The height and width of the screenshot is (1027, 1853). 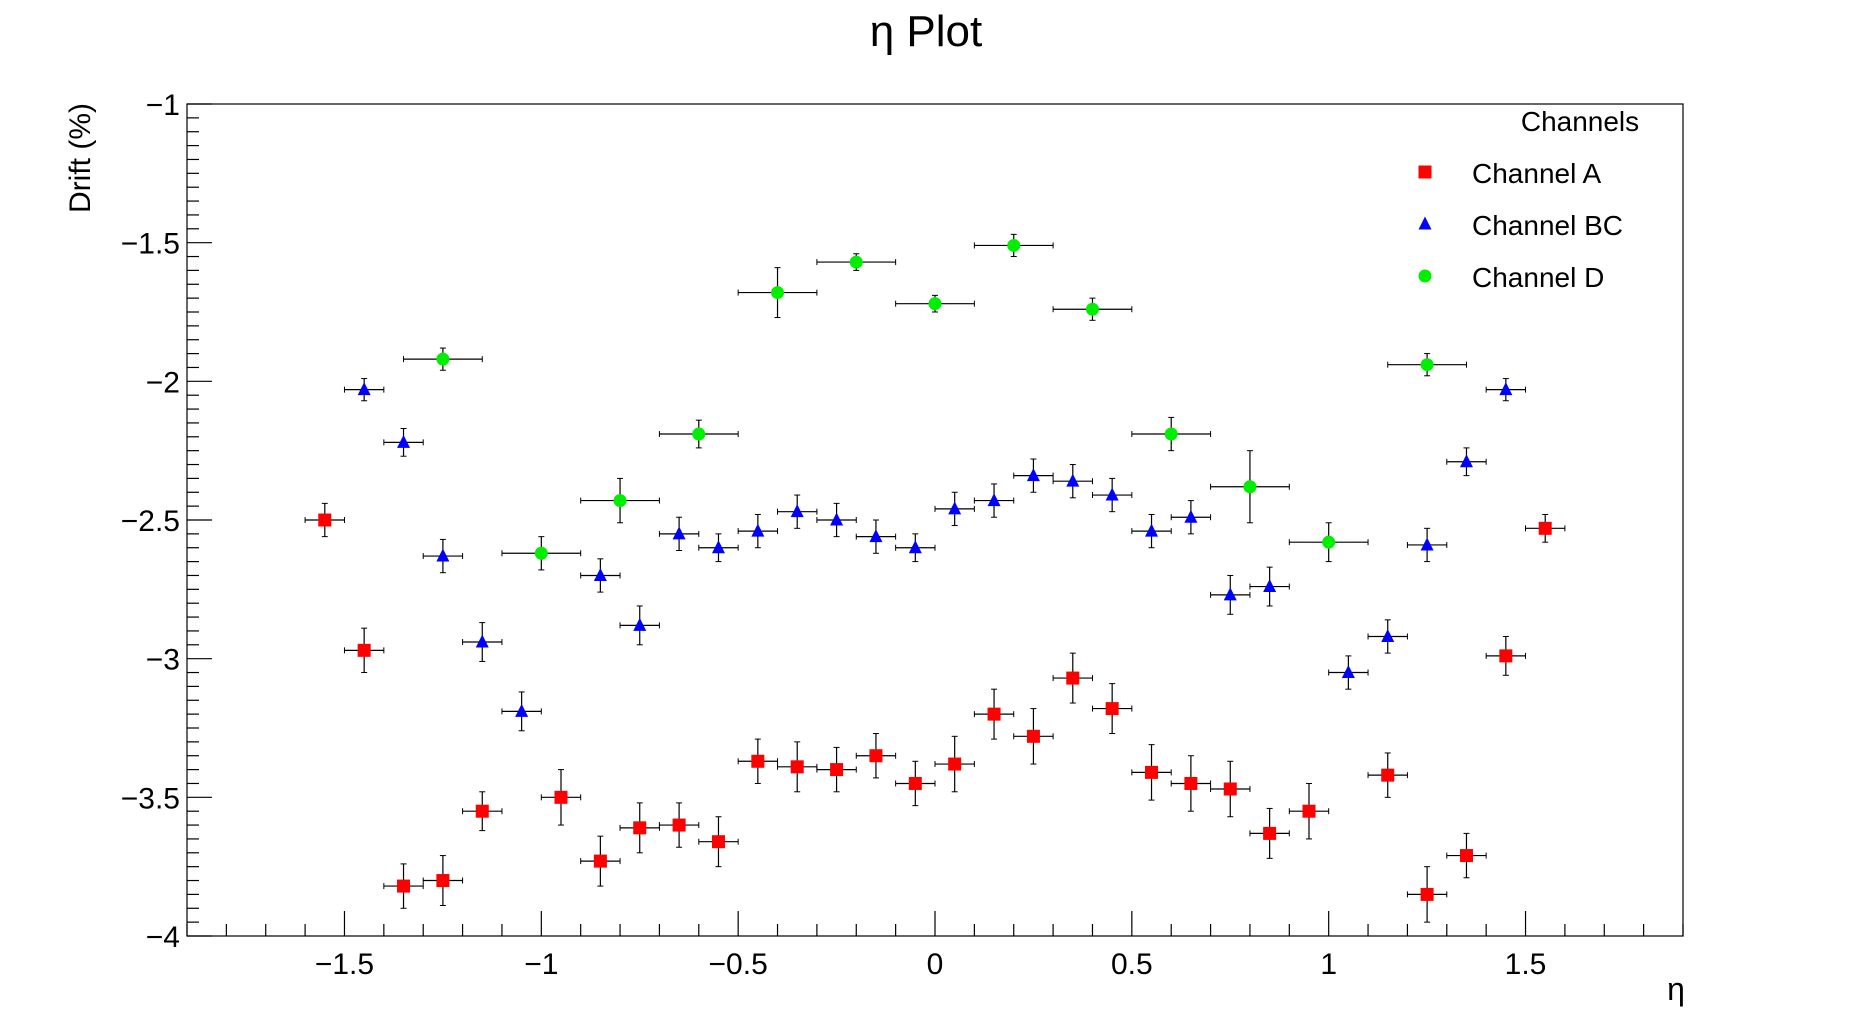 What do you see at coordinates (163, 660) in the screenshot?
I see `y-tick-label: −3` at bounding box center [163, 660].